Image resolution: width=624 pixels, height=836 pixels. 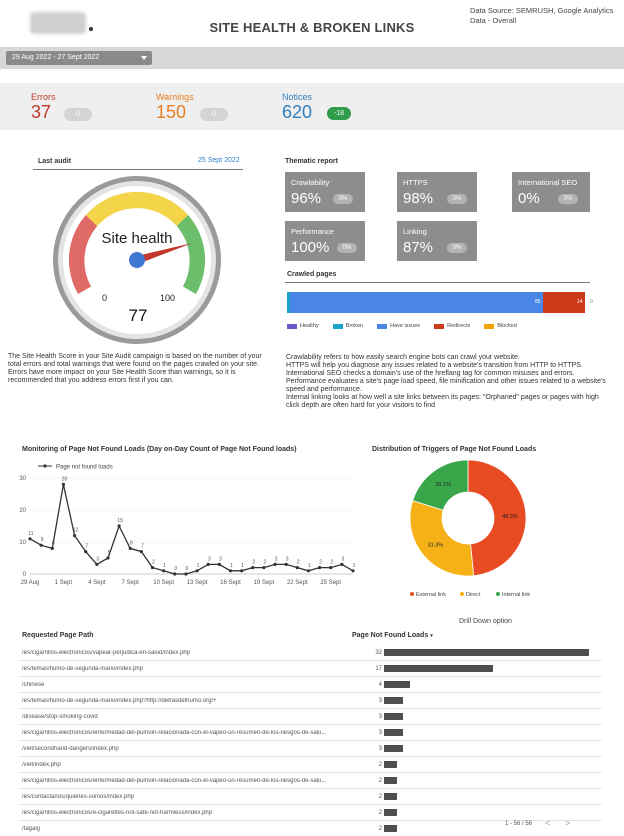 I want to click on tile-performance-value: 100%, so click(x=310, y=247).